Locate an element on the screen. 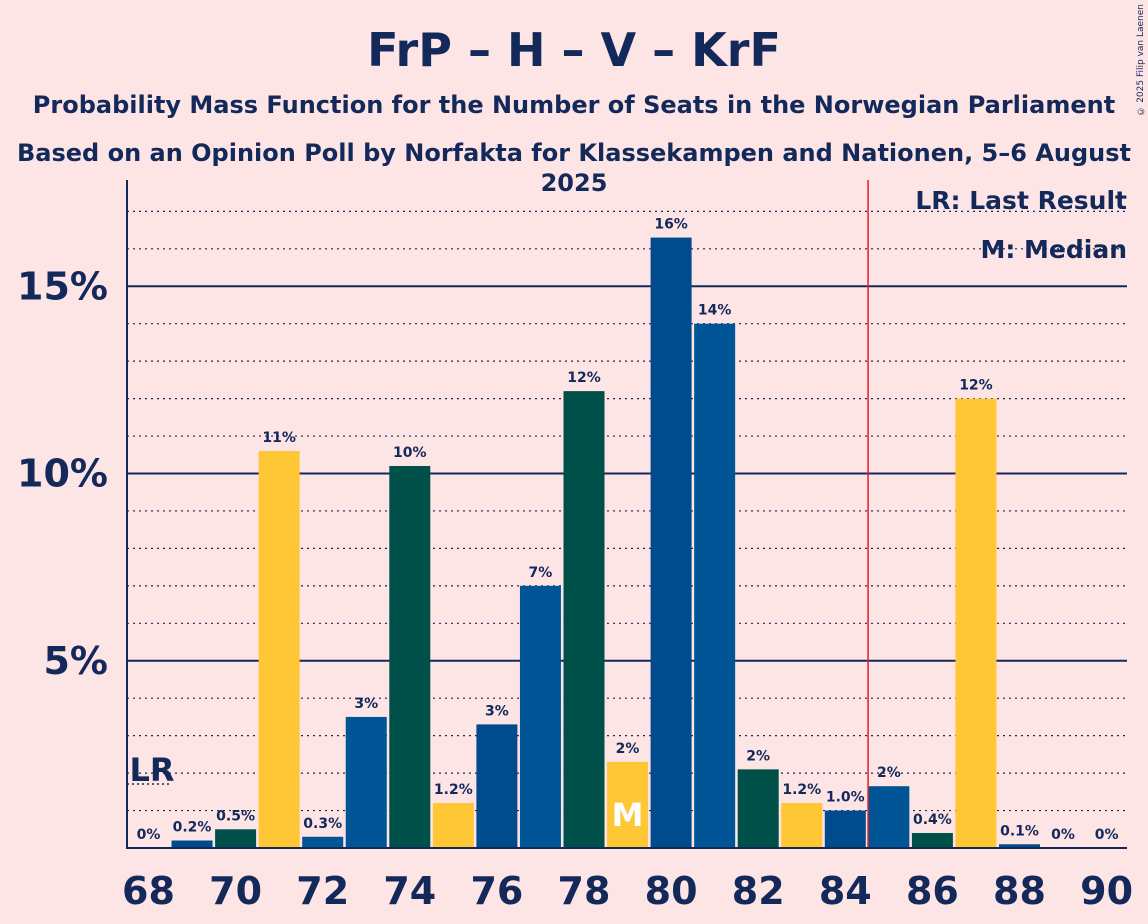 This screenshot has height=924, width=1148. x-tick-label: 68 is located at coordinates (148, 891).